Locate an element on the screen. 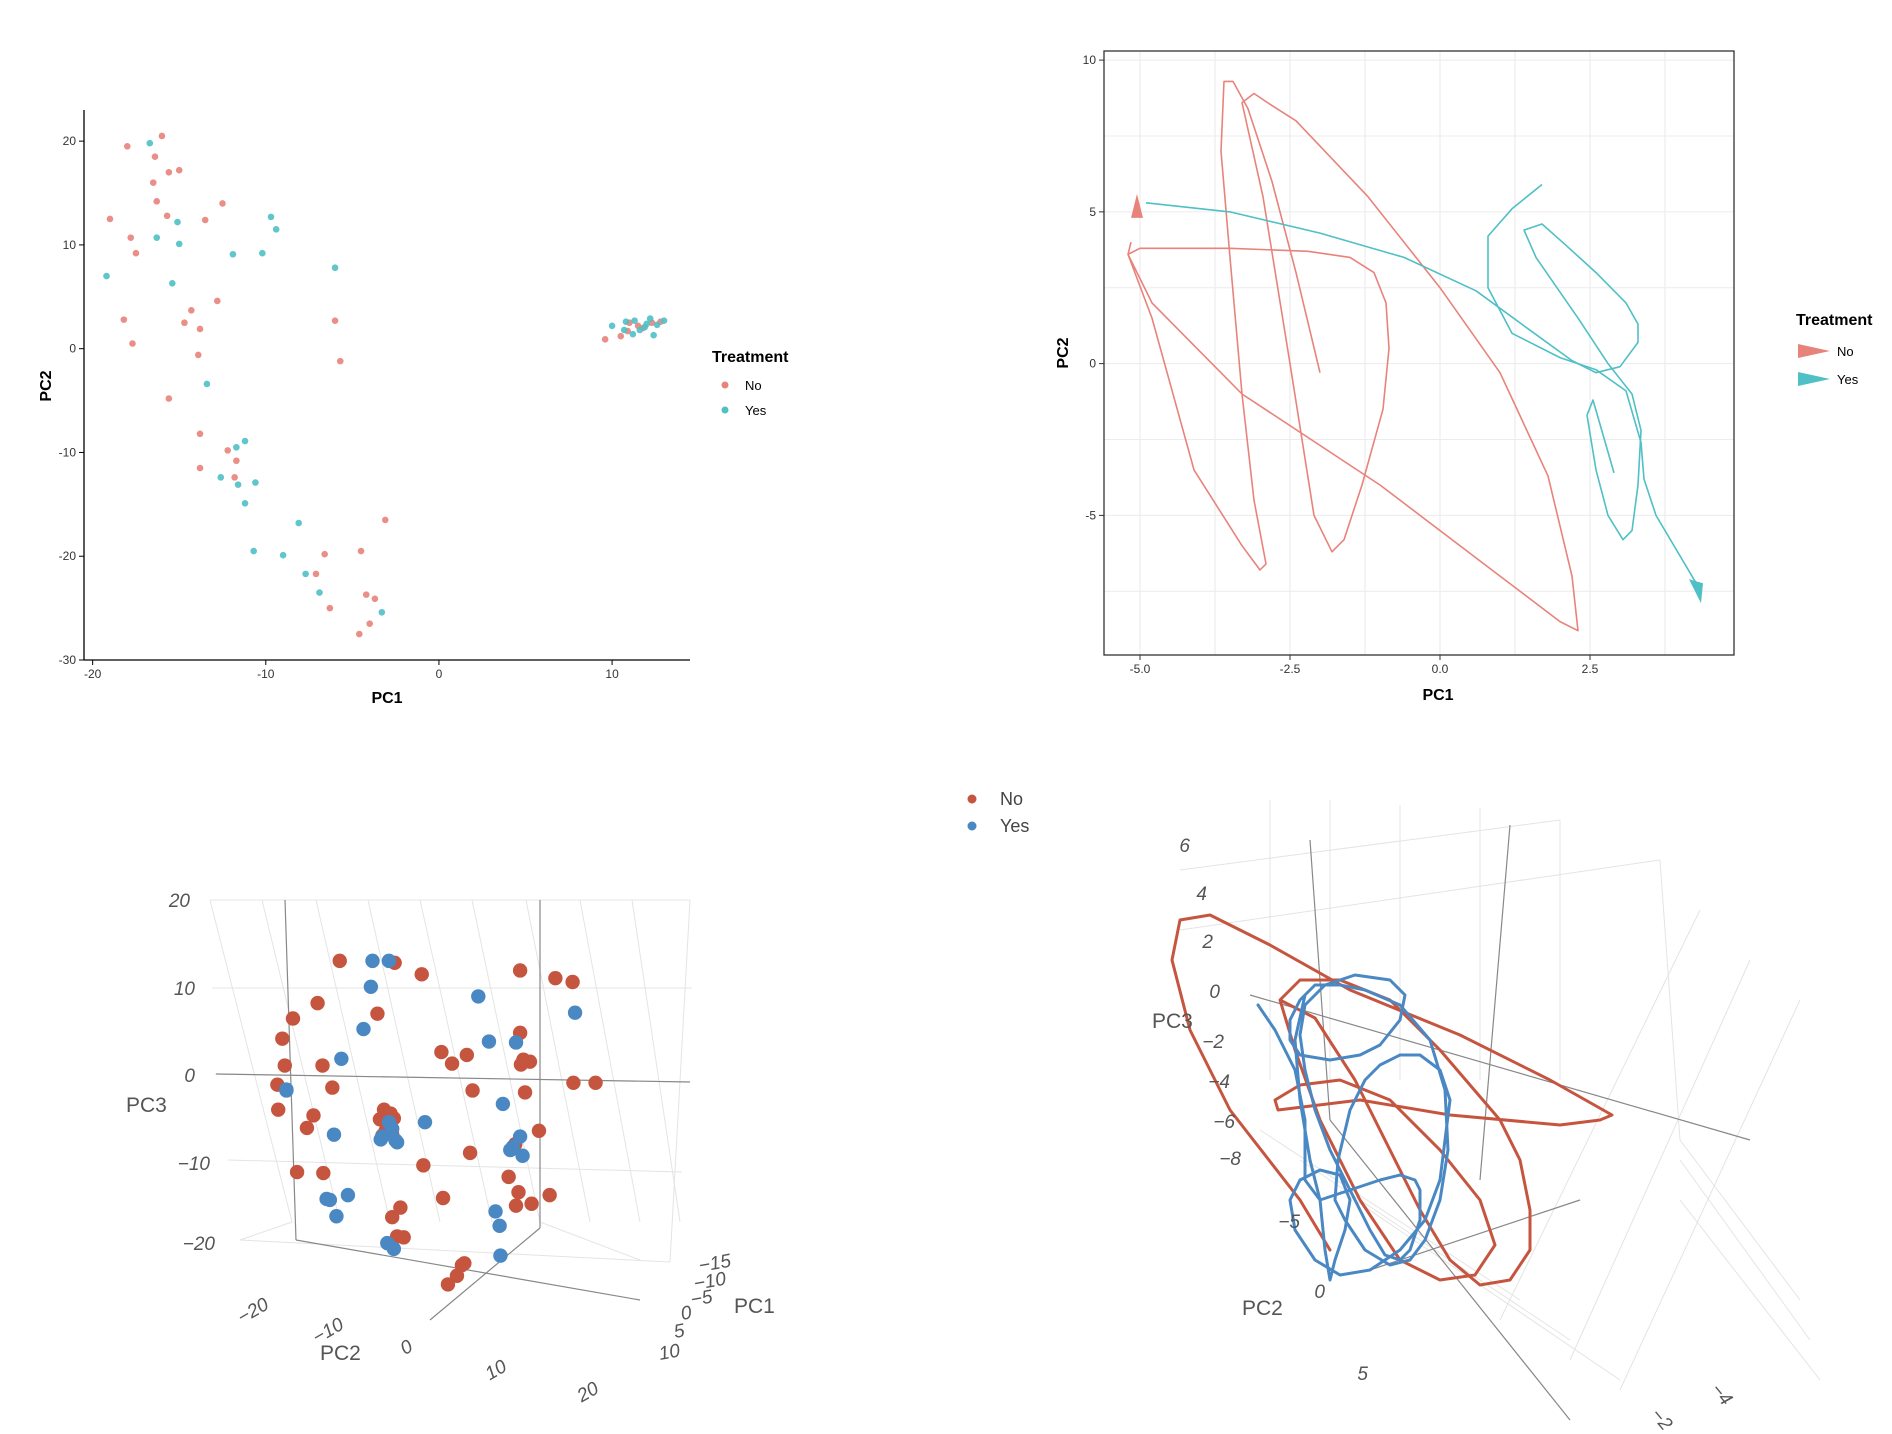 The height and width of the screenshot is (1434, 1892). x-tick-label: 0 is located at coordinates (439, 674).